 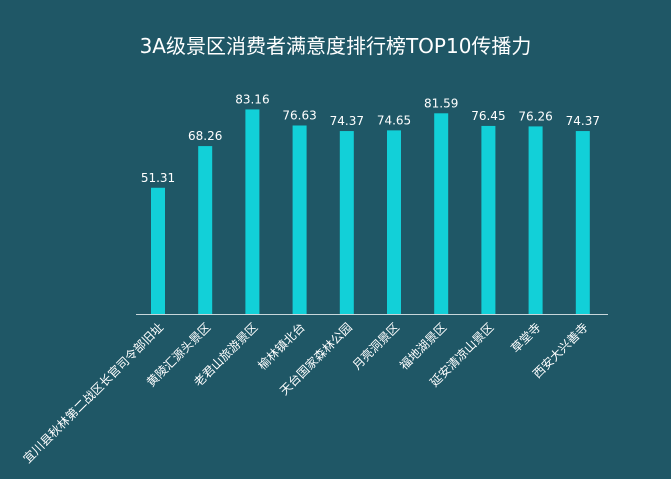 What do you see at coordinates (93, 393) in the screenshot?
I see `x-tick-label-1: 宜川县秋林第二战区长官司令部旧址` at bounding box center [93, 393].